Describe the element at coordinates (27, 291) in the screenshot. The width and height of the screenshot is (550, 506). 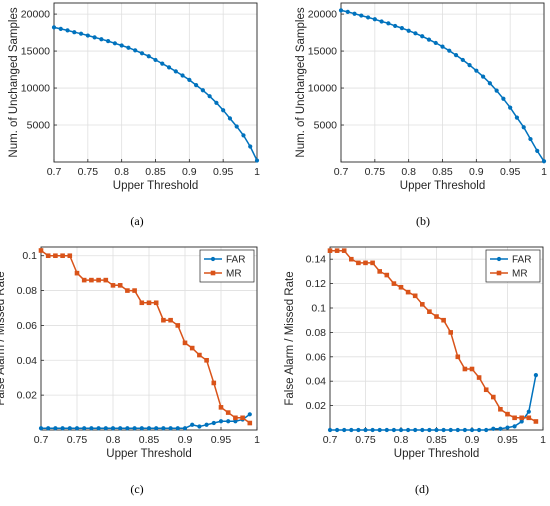
I see `y-tick-label: 0.08` at that location.